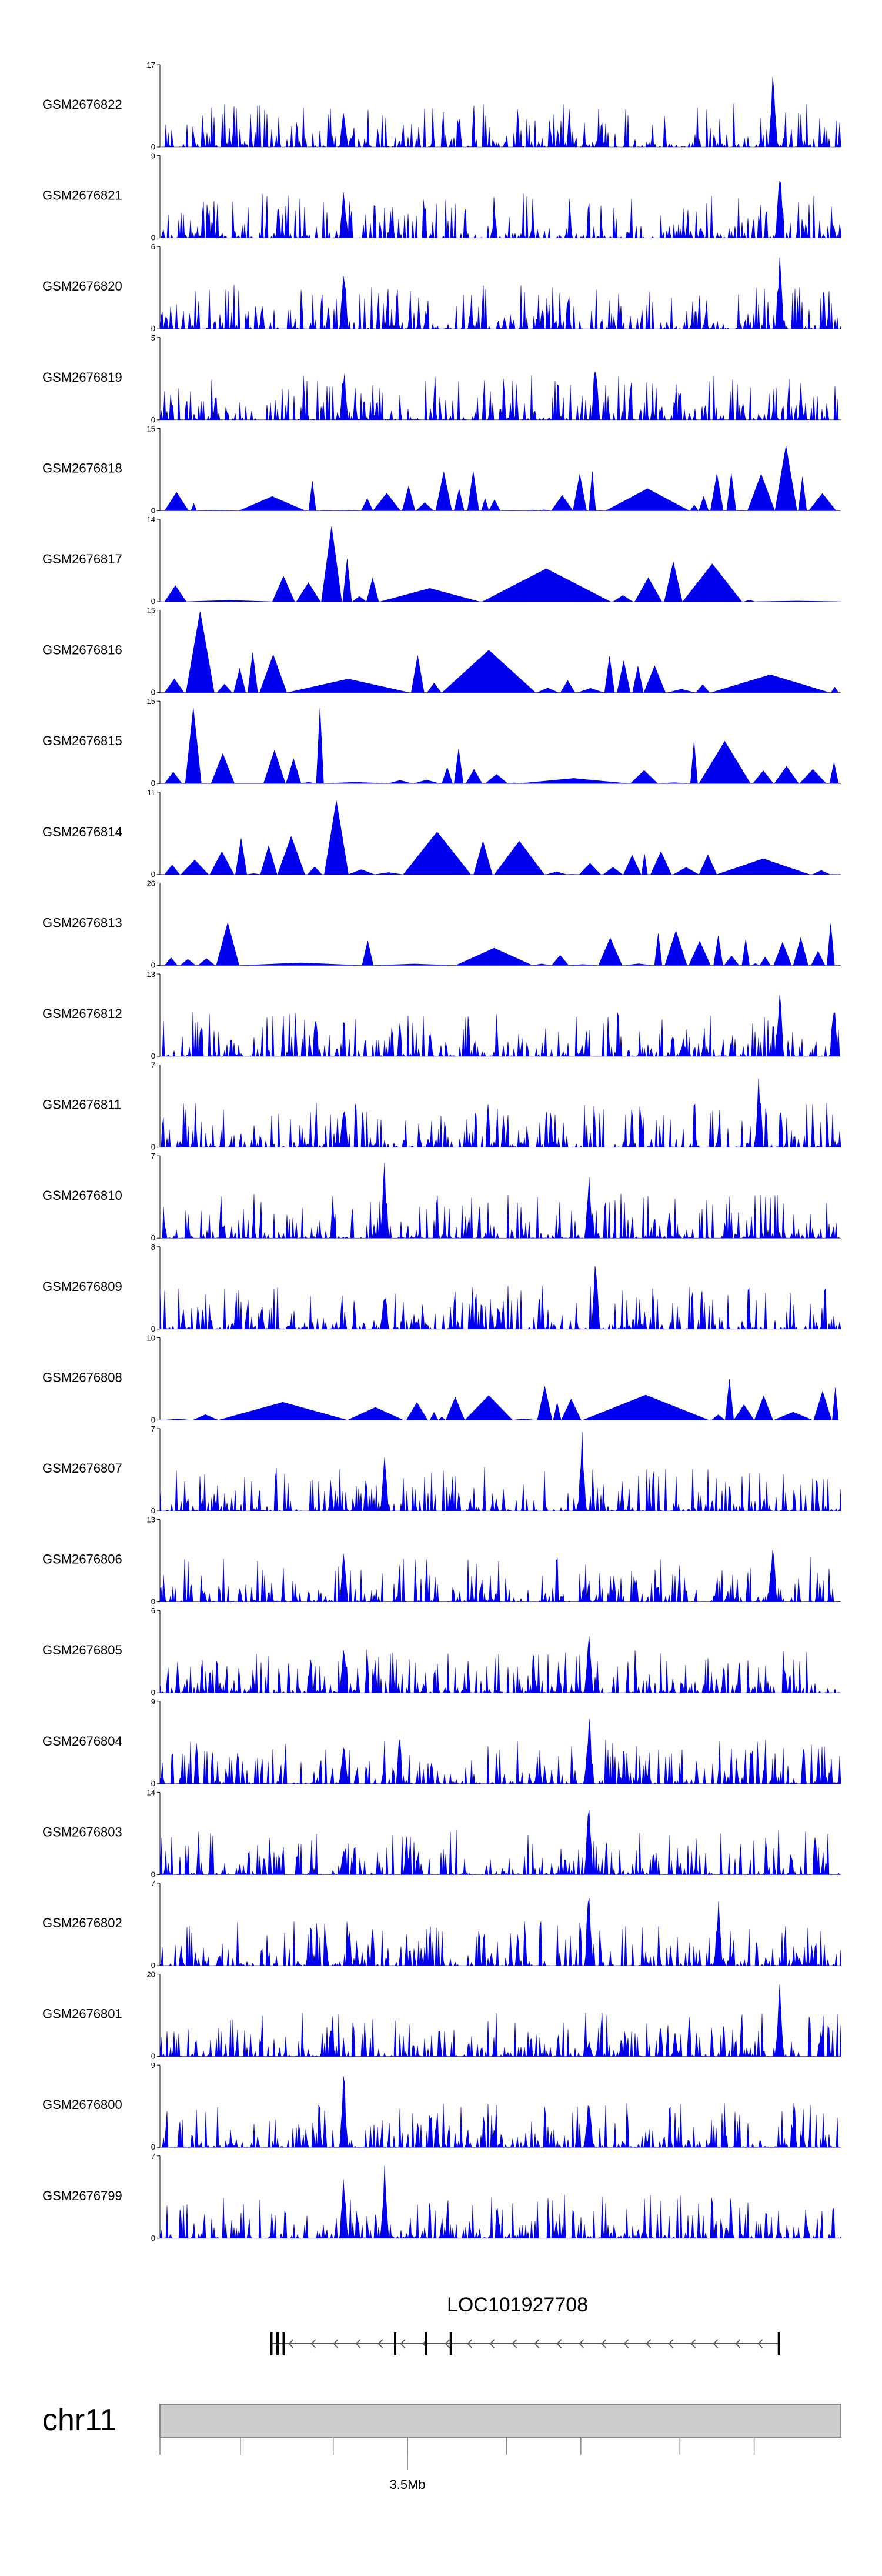 The width and height of the screenshot is (882, 2576). Describe the element at coordinates (441, 651) in the screenshot. I see `track-GSM2676816: GSM2676816 15 0` at that location.